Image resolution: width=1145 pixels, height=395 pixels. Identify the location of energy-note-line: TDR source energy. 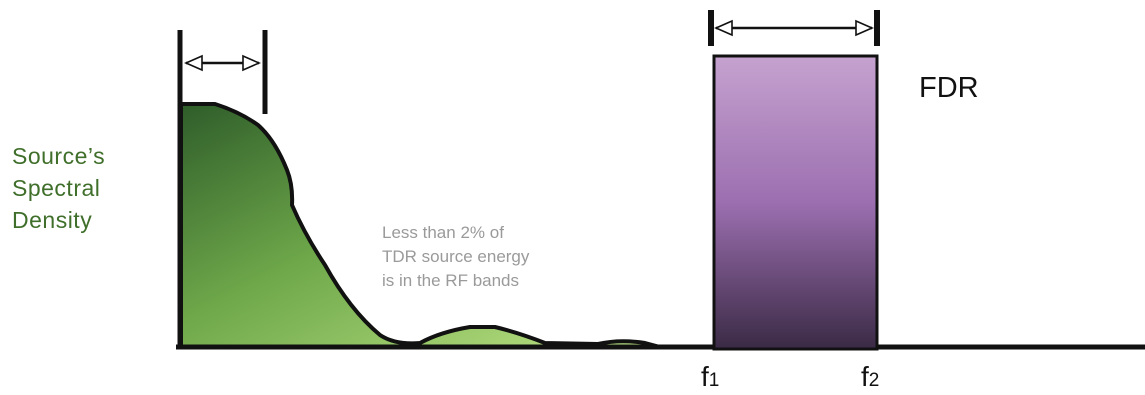
(456, 256).